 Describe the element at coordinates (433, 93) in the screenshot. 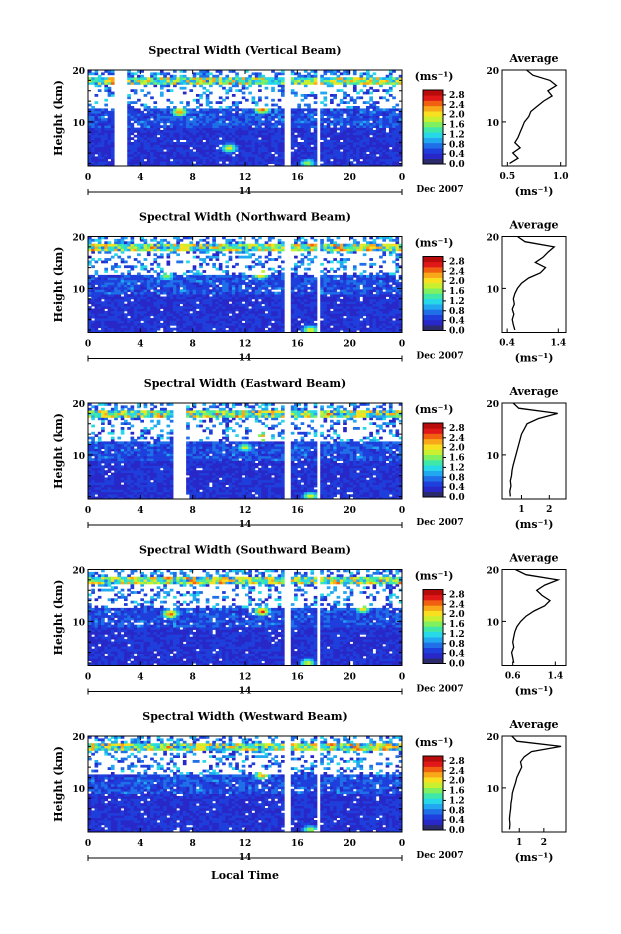

I see `colorbar-swatch` at that location.